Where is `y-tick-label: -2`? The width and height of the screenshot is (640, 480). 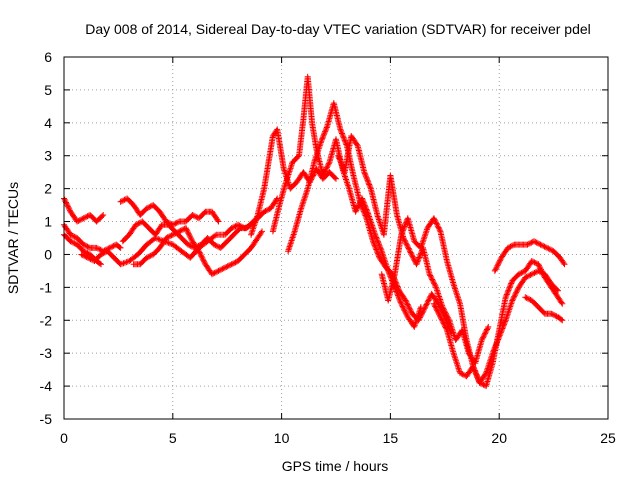
y-tick-label: -2 is located at coordinates (46, 320).